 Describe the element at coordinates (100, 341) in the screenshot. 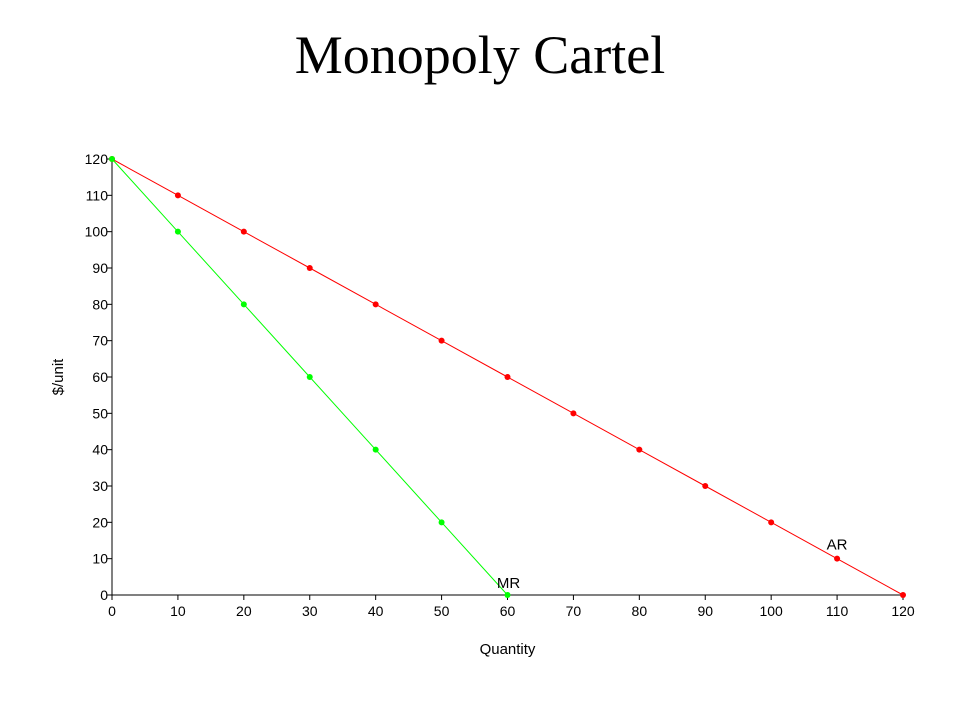

I see `y-tick-label: 70` at that location.